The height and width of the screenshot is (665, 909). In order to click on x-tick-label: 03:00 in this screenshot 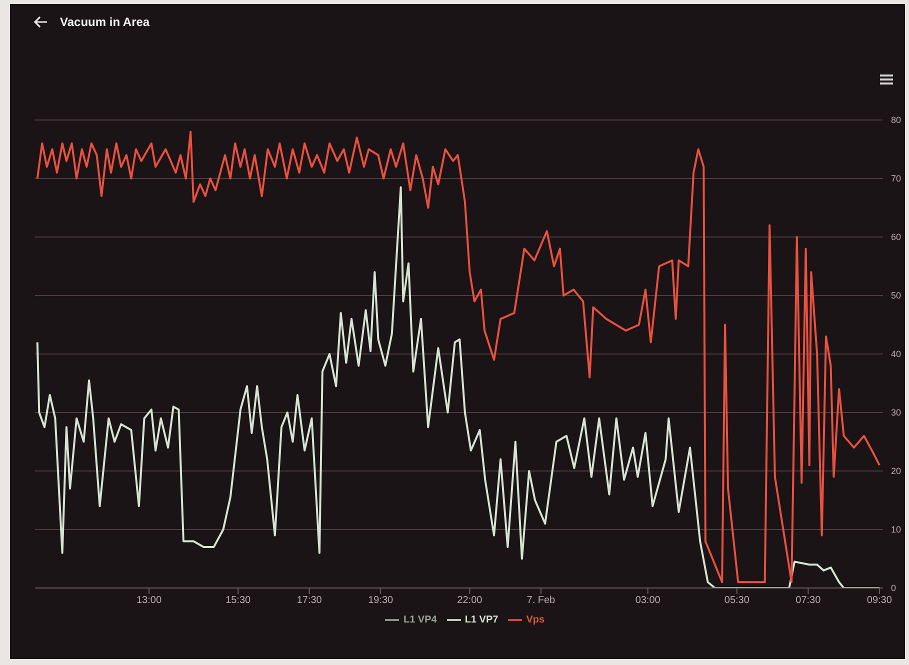, I will do `click(648, 600)`.